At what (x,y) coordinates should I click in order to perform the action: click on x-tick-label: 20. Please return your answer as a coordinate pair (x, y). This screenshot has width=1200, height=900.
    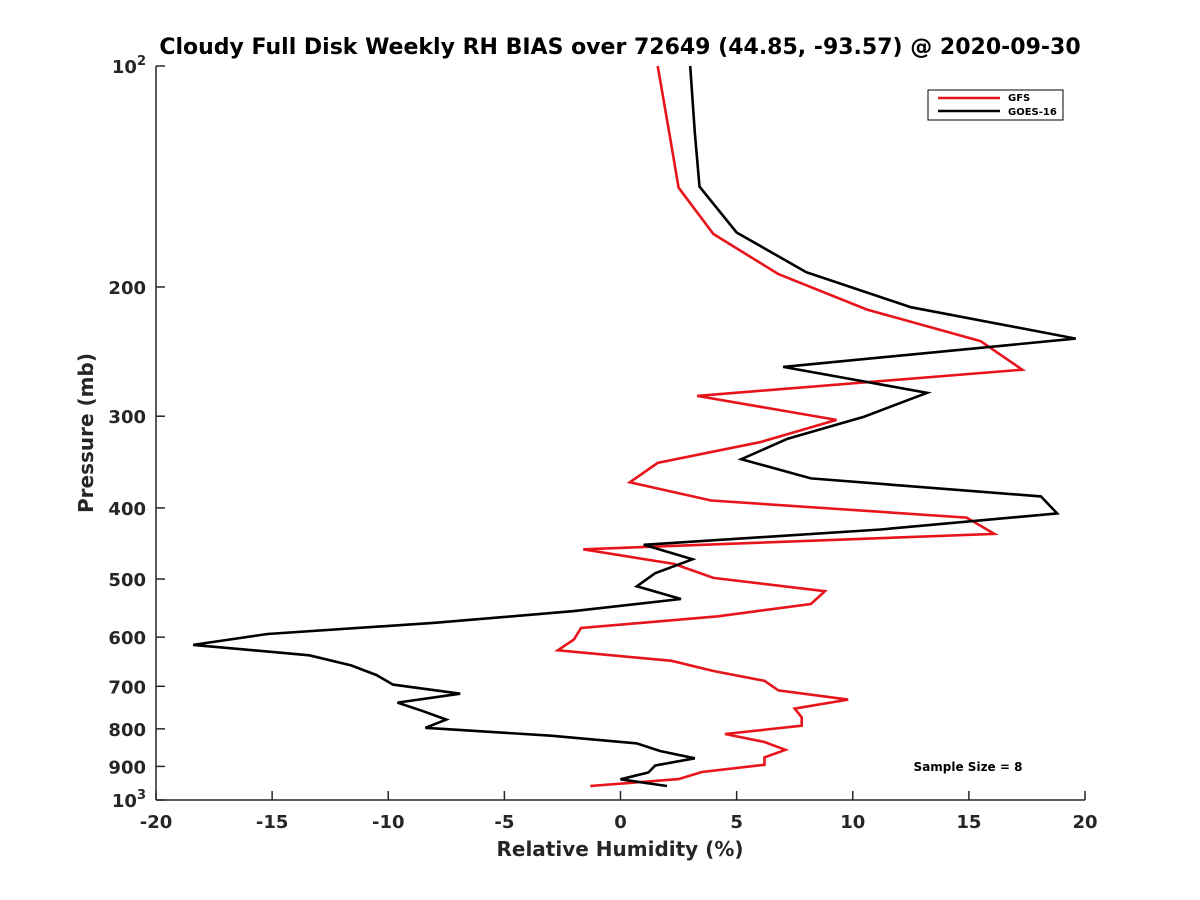
    Looking at the image, I should click on (1084, 822).